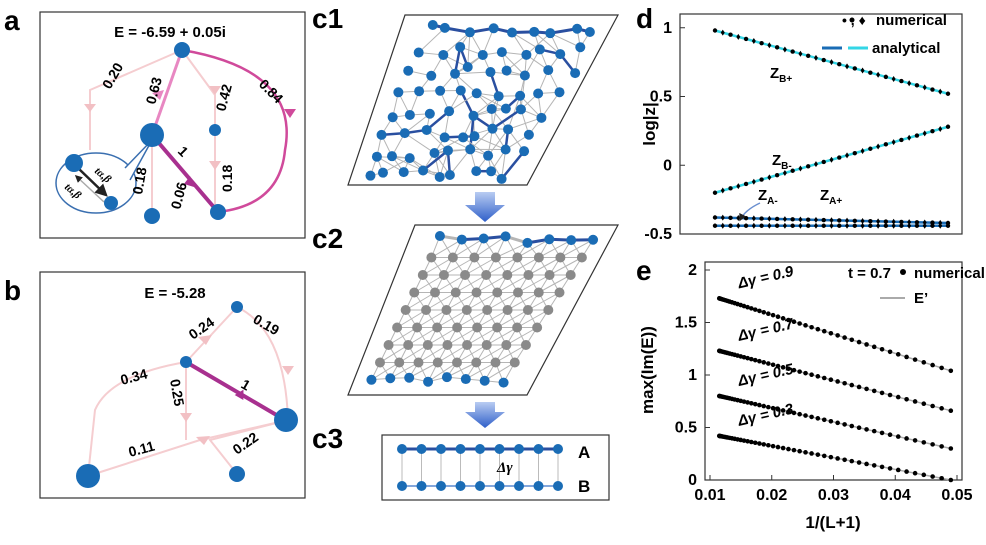 This screenshot has width=986, height=545. I want to click on weight-a-042: 0.42, so click(223, 97).